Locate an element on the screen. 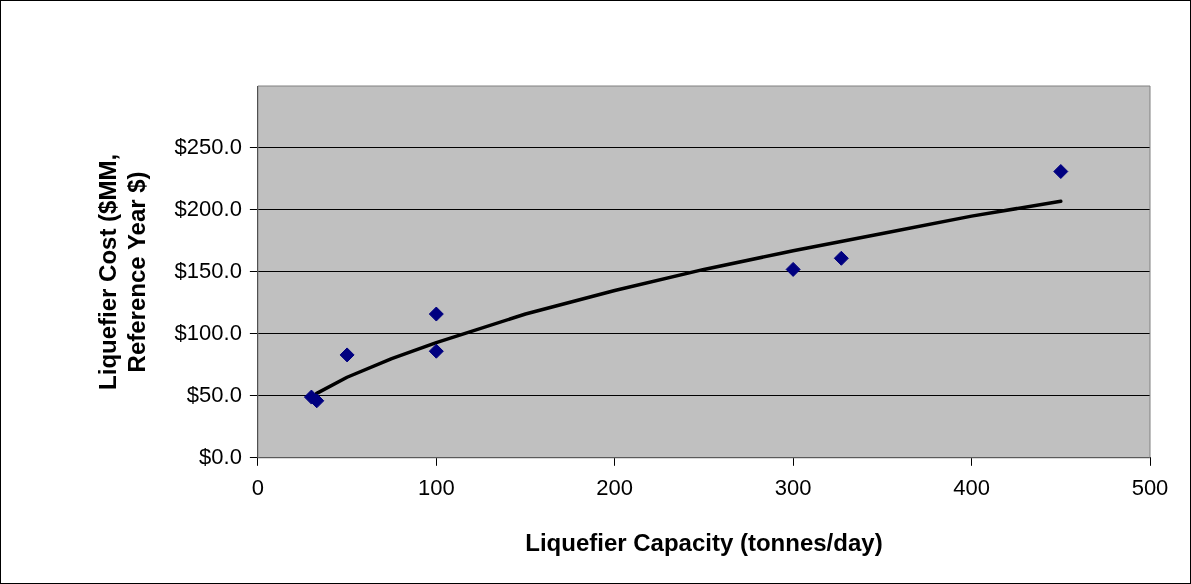  y-tick-label: $0.0 is located at coordinates (220, 456).